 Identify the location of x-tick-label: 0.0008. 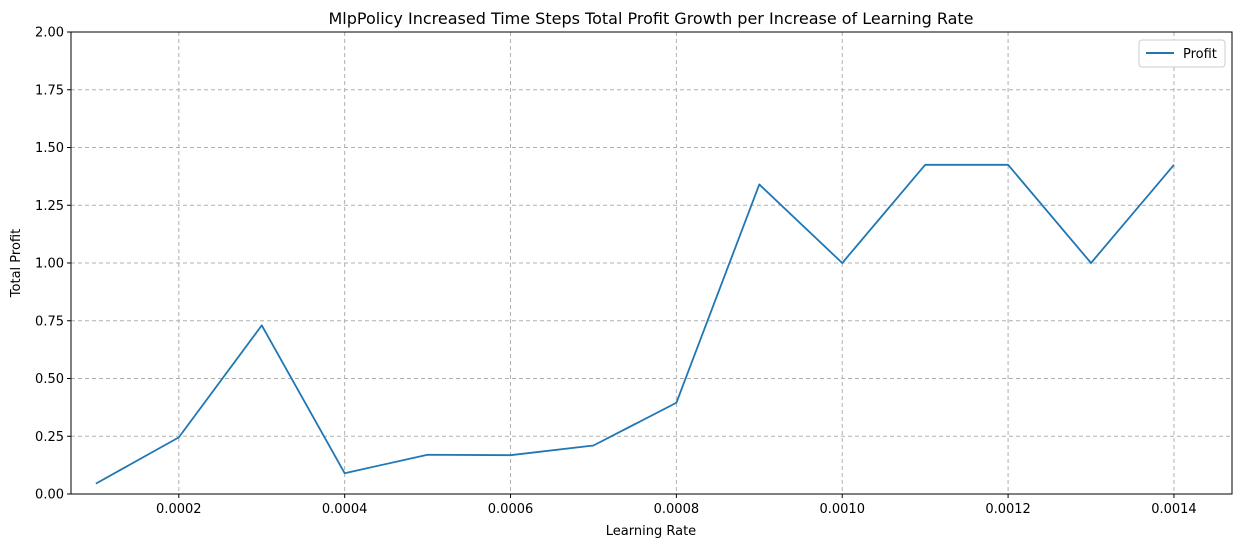
(677, 509).